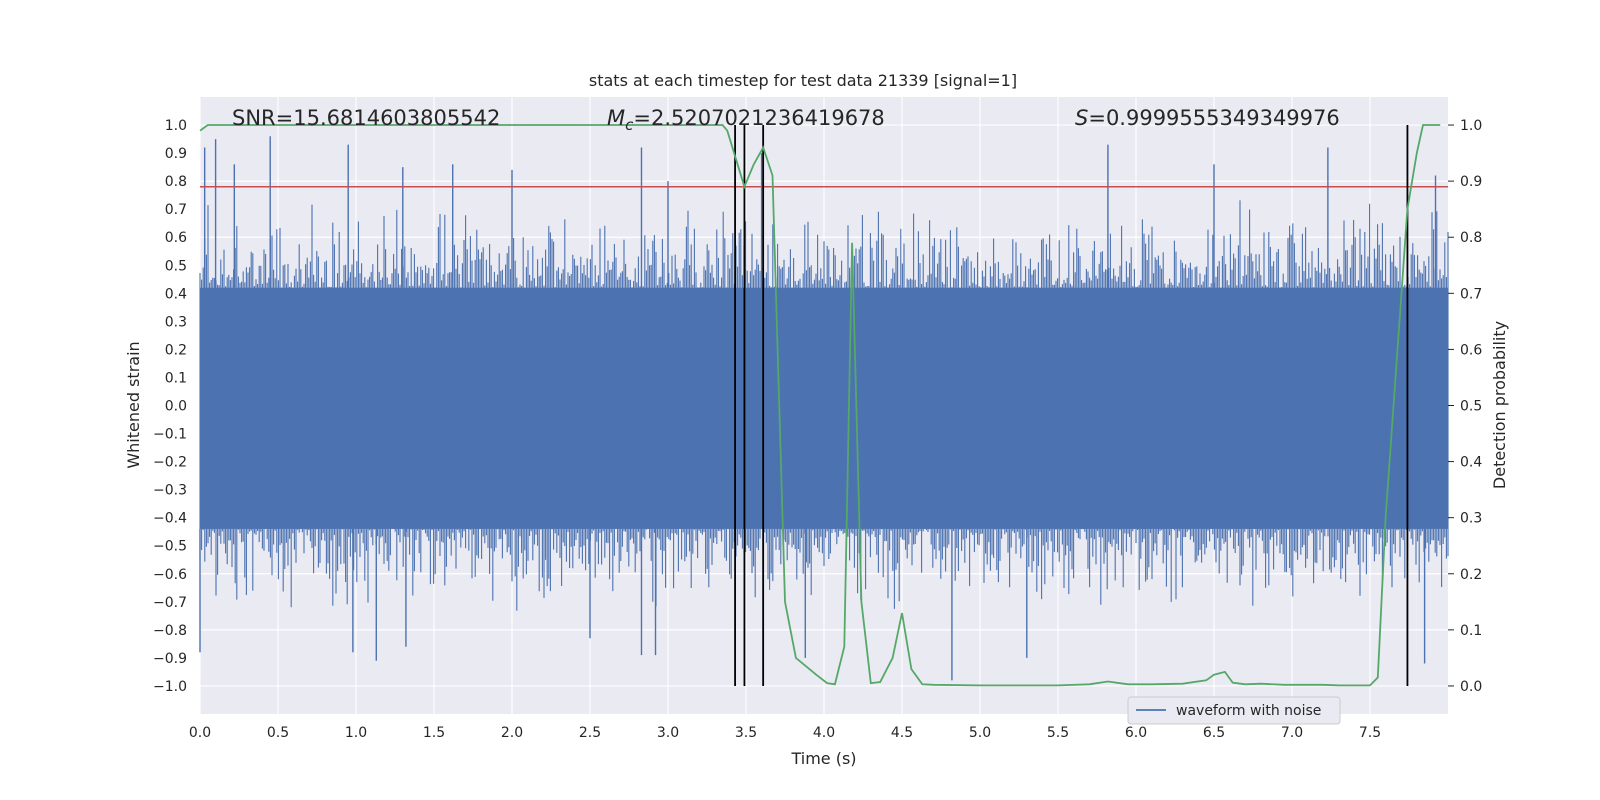  I want to click on y-left-tick-label: −0.4, so click(170, 519).